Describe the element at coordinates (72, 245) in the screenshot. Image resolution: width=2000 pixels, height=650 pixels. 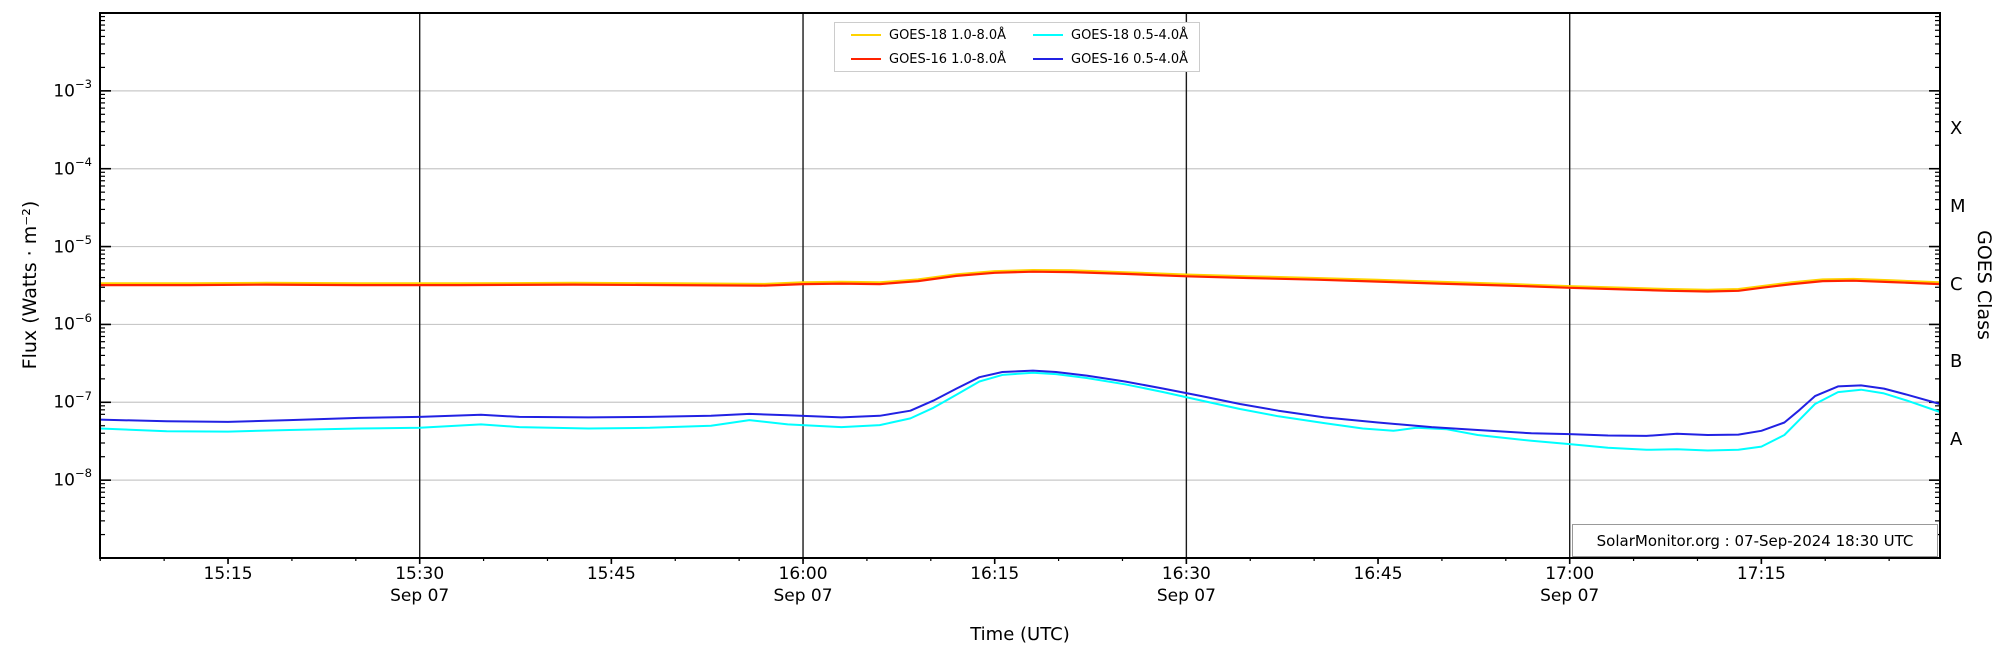
I see `y-tick-label: 10⁻⁵` at that location.